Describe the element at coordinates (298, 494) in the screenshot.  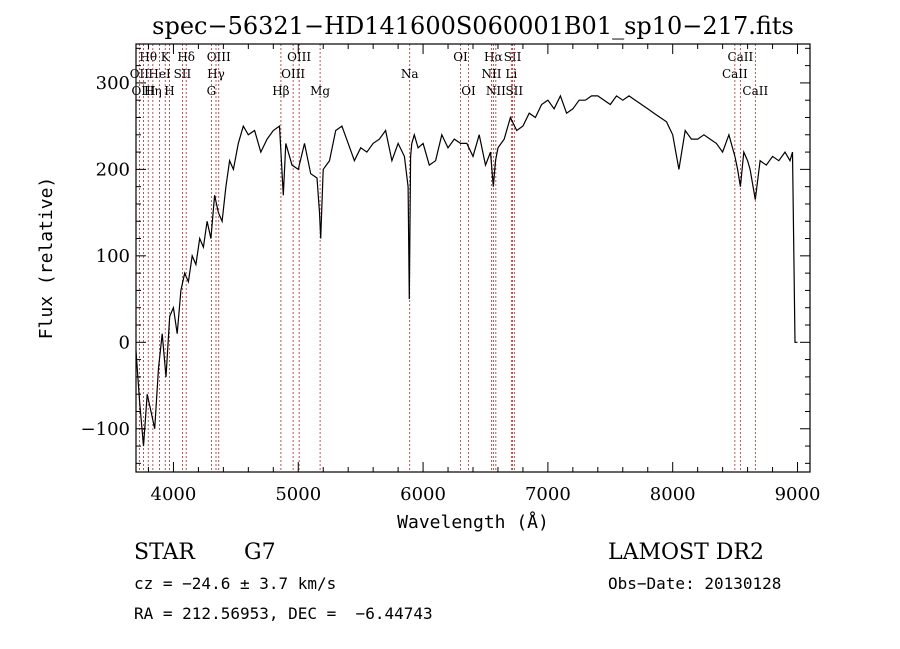
I see `x-tick-label: 5000` at that location.